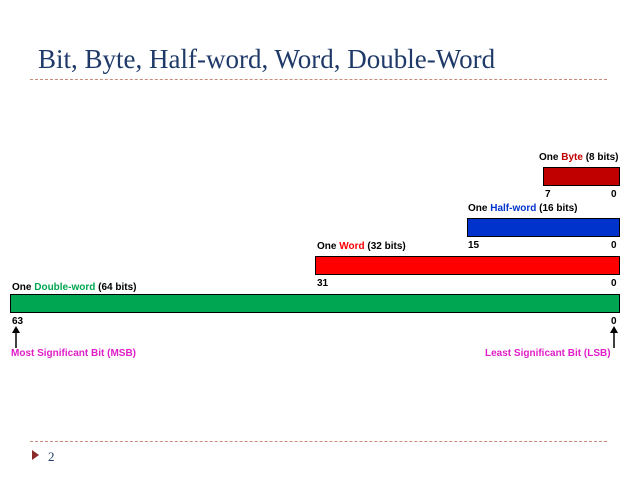 Image resolution: width=638 pixels, height=478 pixels. What do you see at coordinates (323, 283) in the screenshot?
I see `word-high-bit: 31` at bounding box center [323, 283].